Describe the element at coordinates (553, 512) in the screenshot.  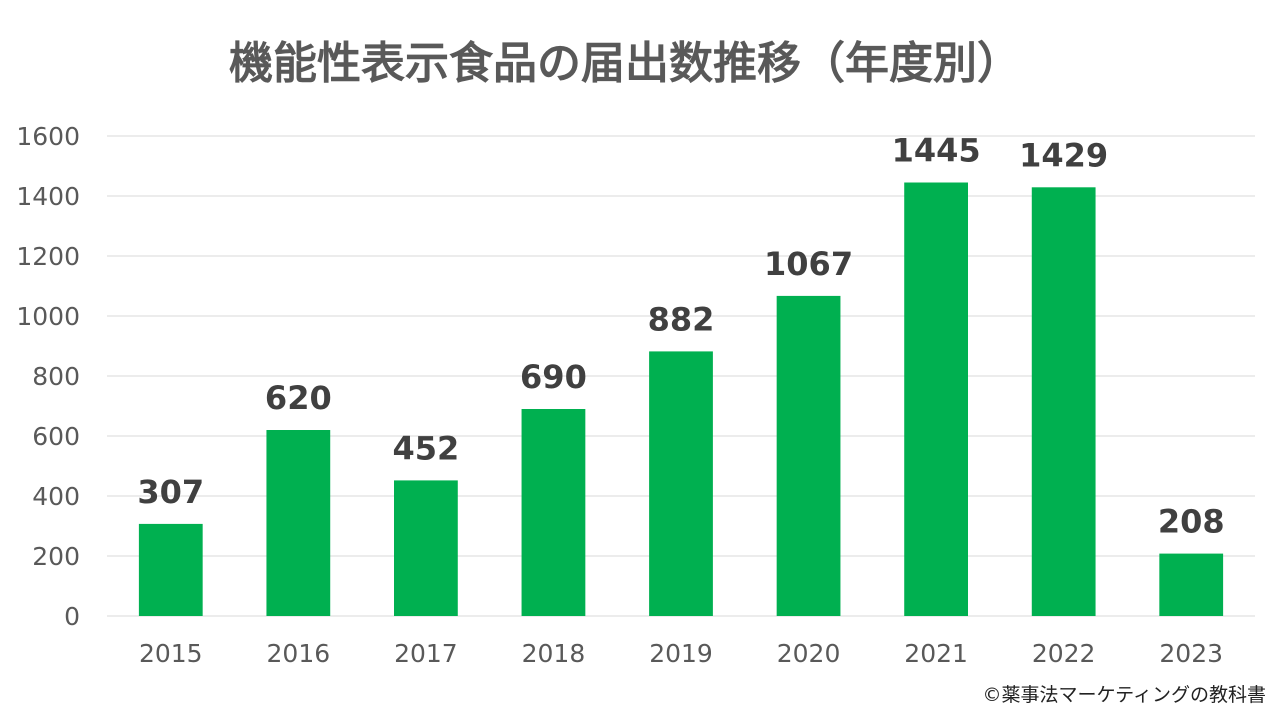
I see `bar-2018` at that location.